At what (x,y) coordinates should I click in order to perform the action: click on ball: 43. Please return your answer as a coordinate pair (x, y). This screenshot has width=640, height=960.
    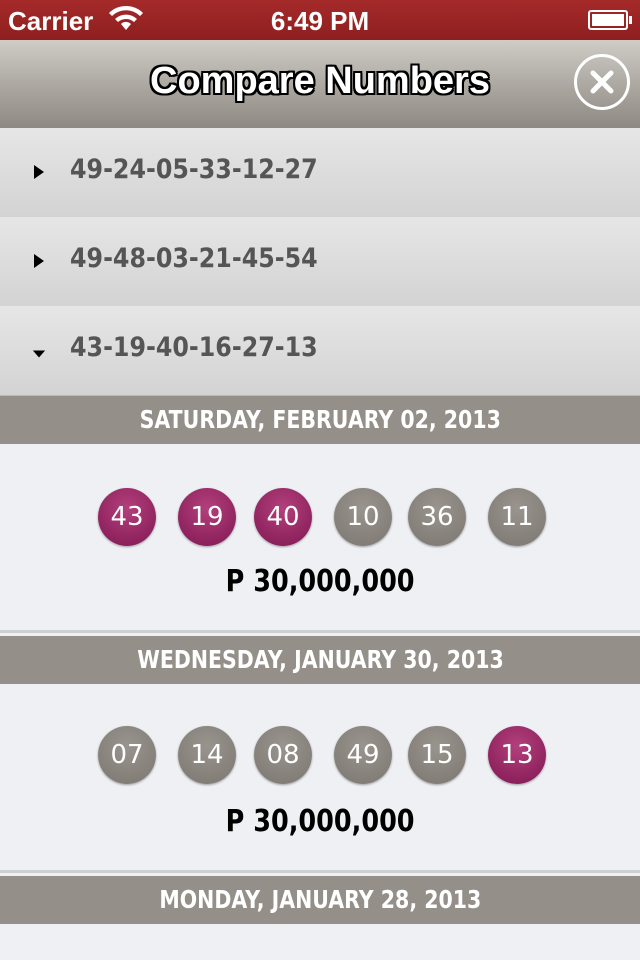
    Looking at the image, I should click on (127, 517).